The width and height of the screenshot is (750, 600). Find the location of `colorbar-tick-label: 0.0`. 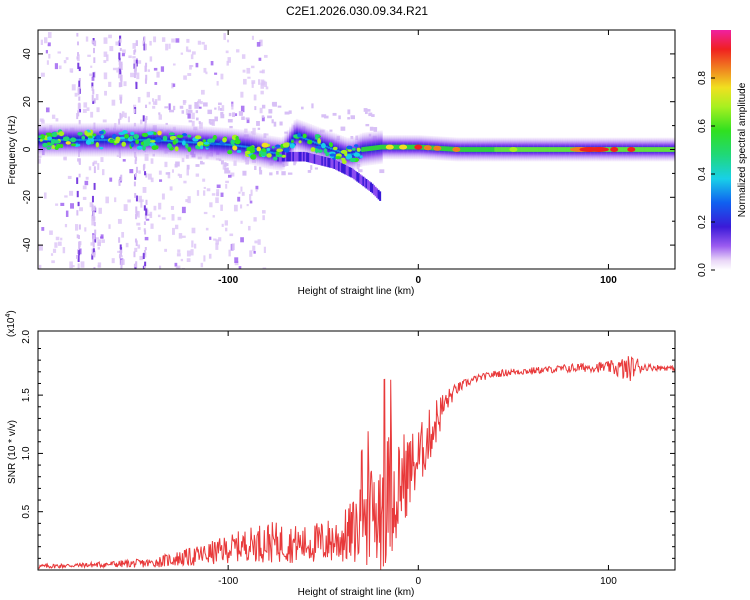

colorbar-tick-label: 0.0 is located at coordinates (702, 270).